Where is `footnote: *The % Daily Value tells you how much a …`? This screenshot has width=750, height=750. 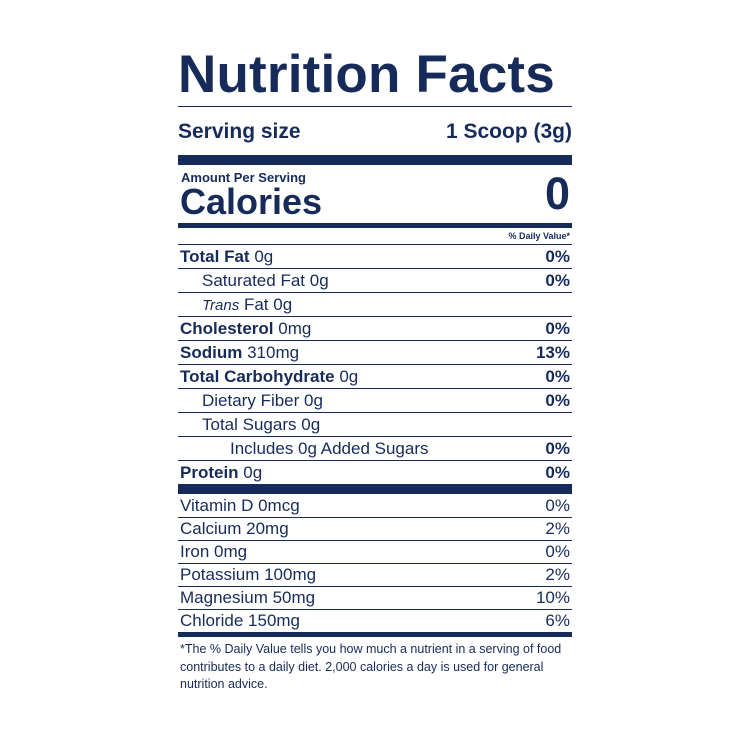 footnote: *The % Daily Value tells you how much a … is located at coordinates (371, 666).